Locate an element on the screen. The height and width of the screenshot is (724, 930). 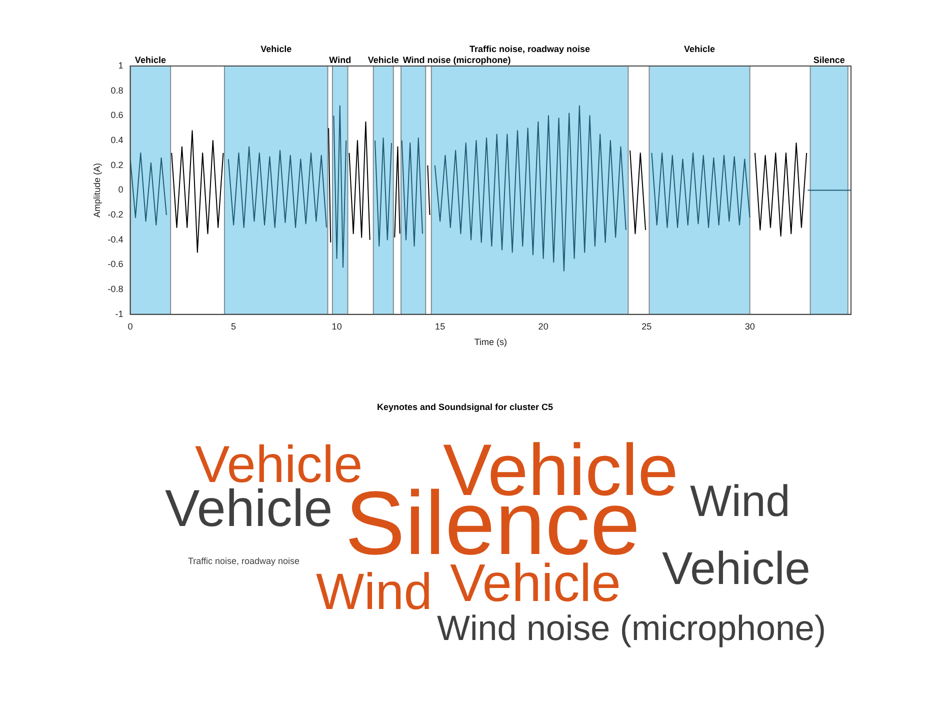
text: Keynotes and Soundsignal for cluster C5 is located at coordinates (465, 407).